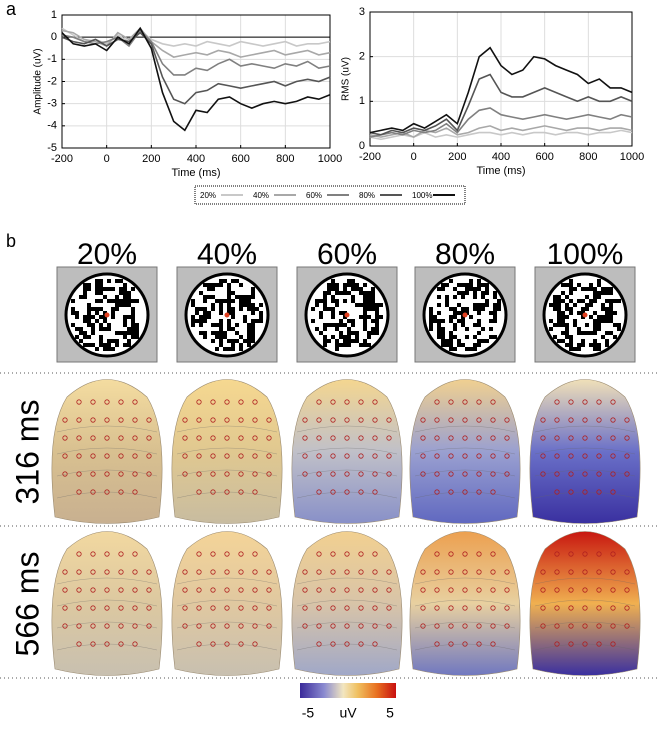 The height and width of the screenshot is (729, 660). Describe the element at coordinates (330, 159) in the screenshot. I see `x-tick-label: 1000` at that location.